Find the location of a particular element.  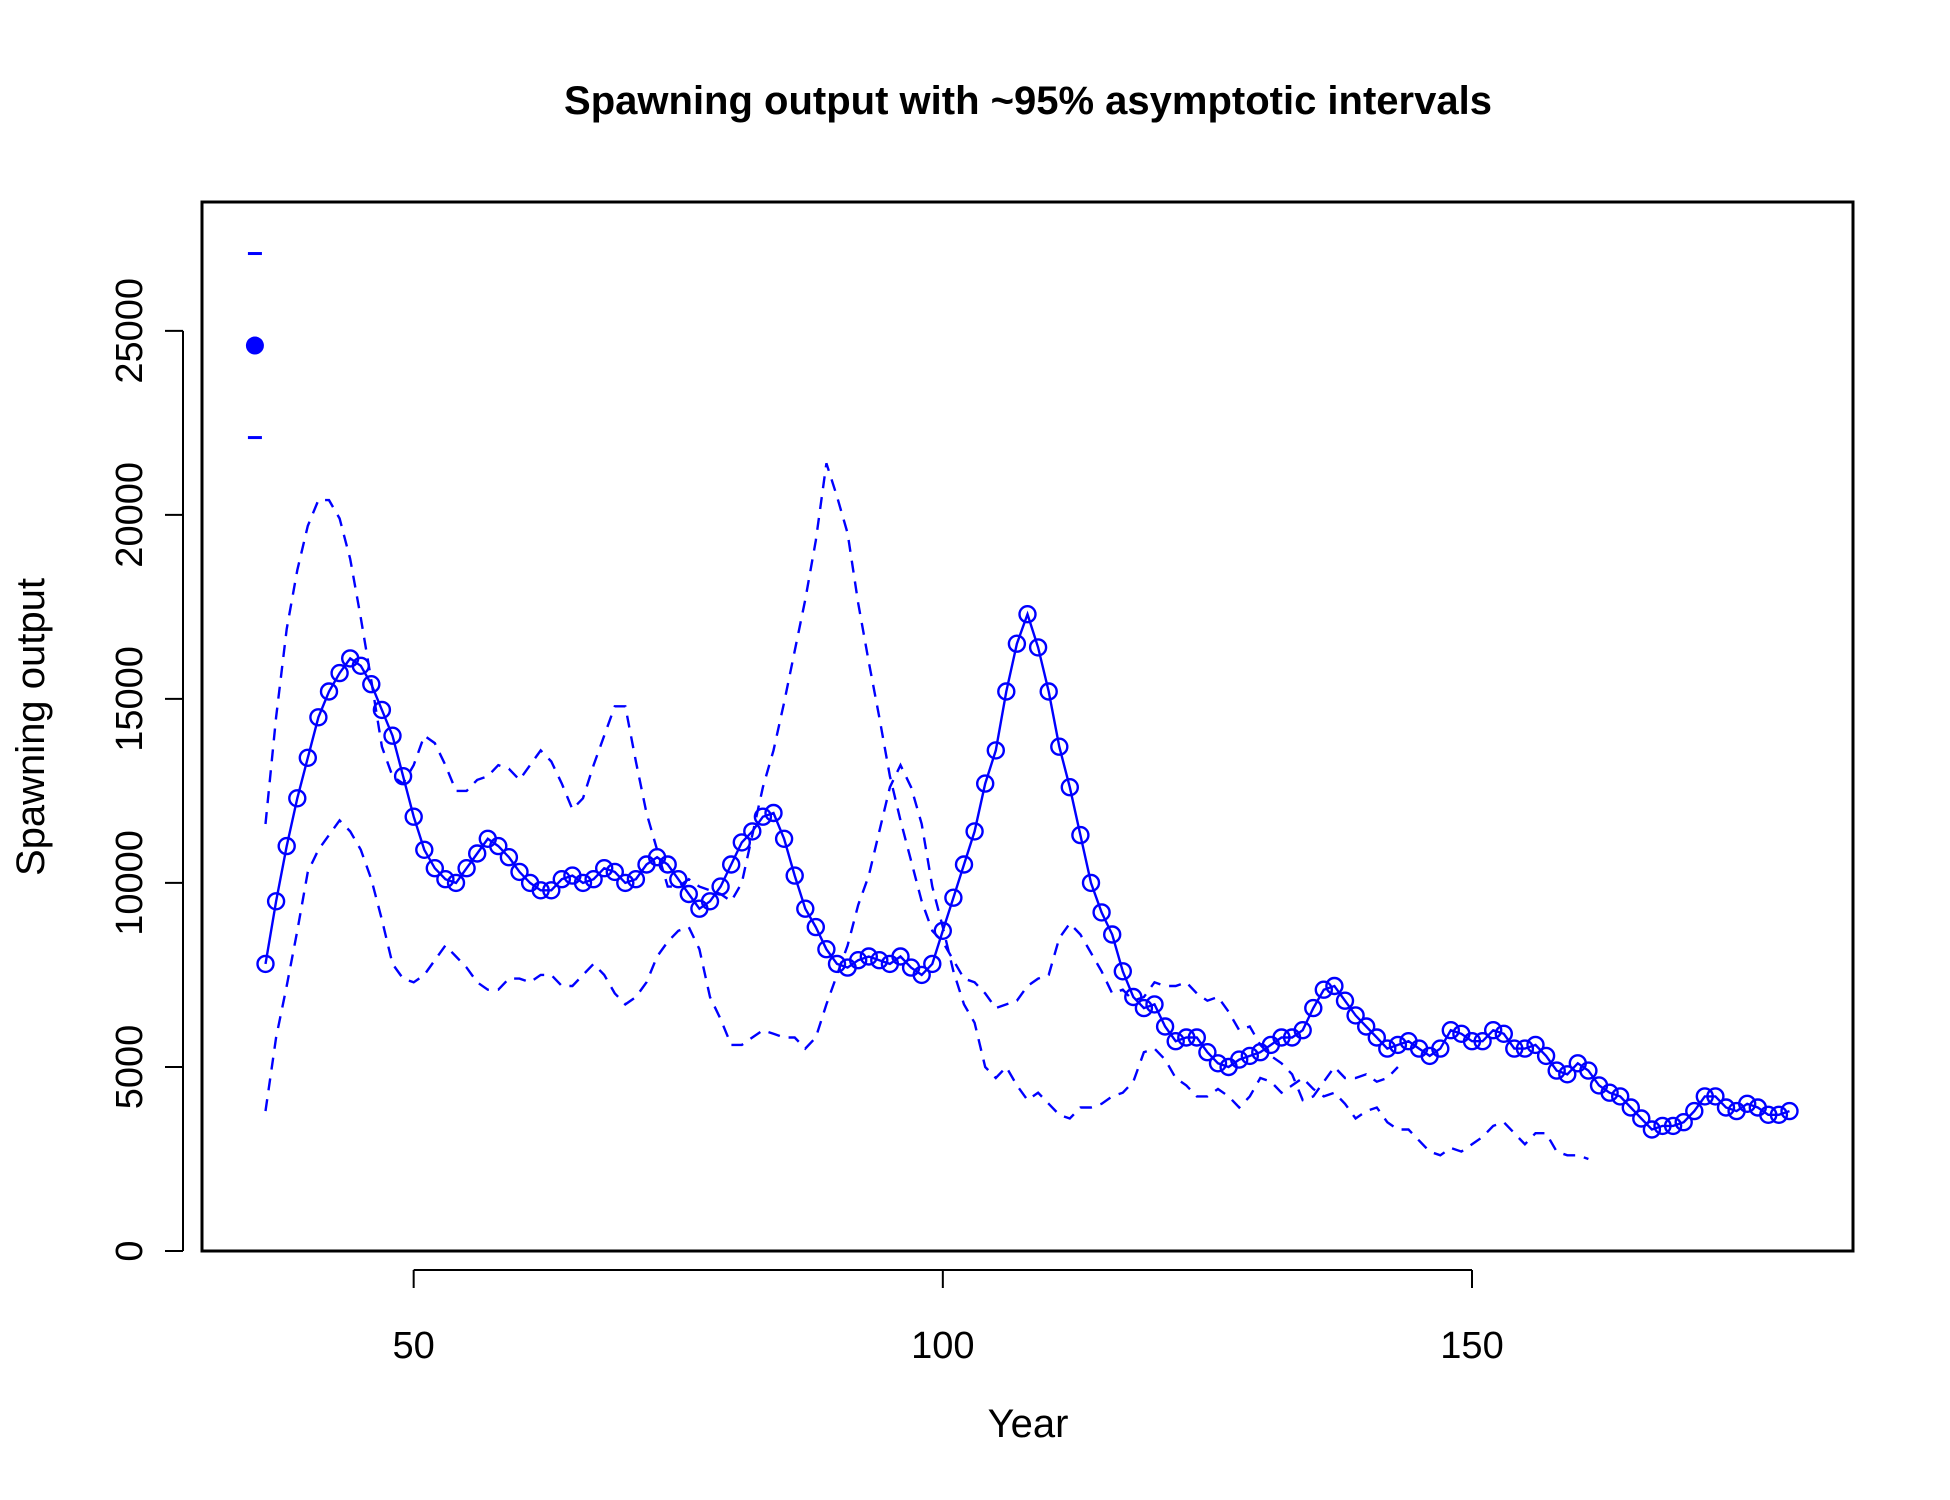

y-tick-label: 0 is located at coordinates (130, 1250).